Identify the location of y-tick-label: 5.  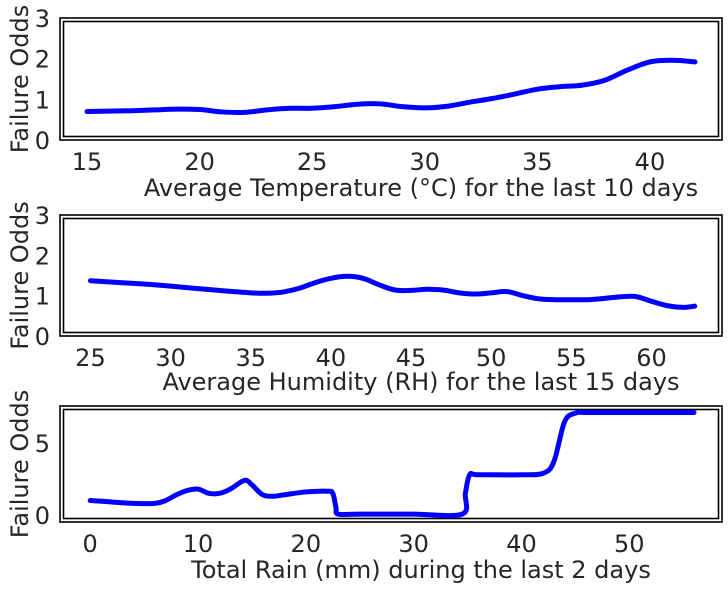
(42, 444).